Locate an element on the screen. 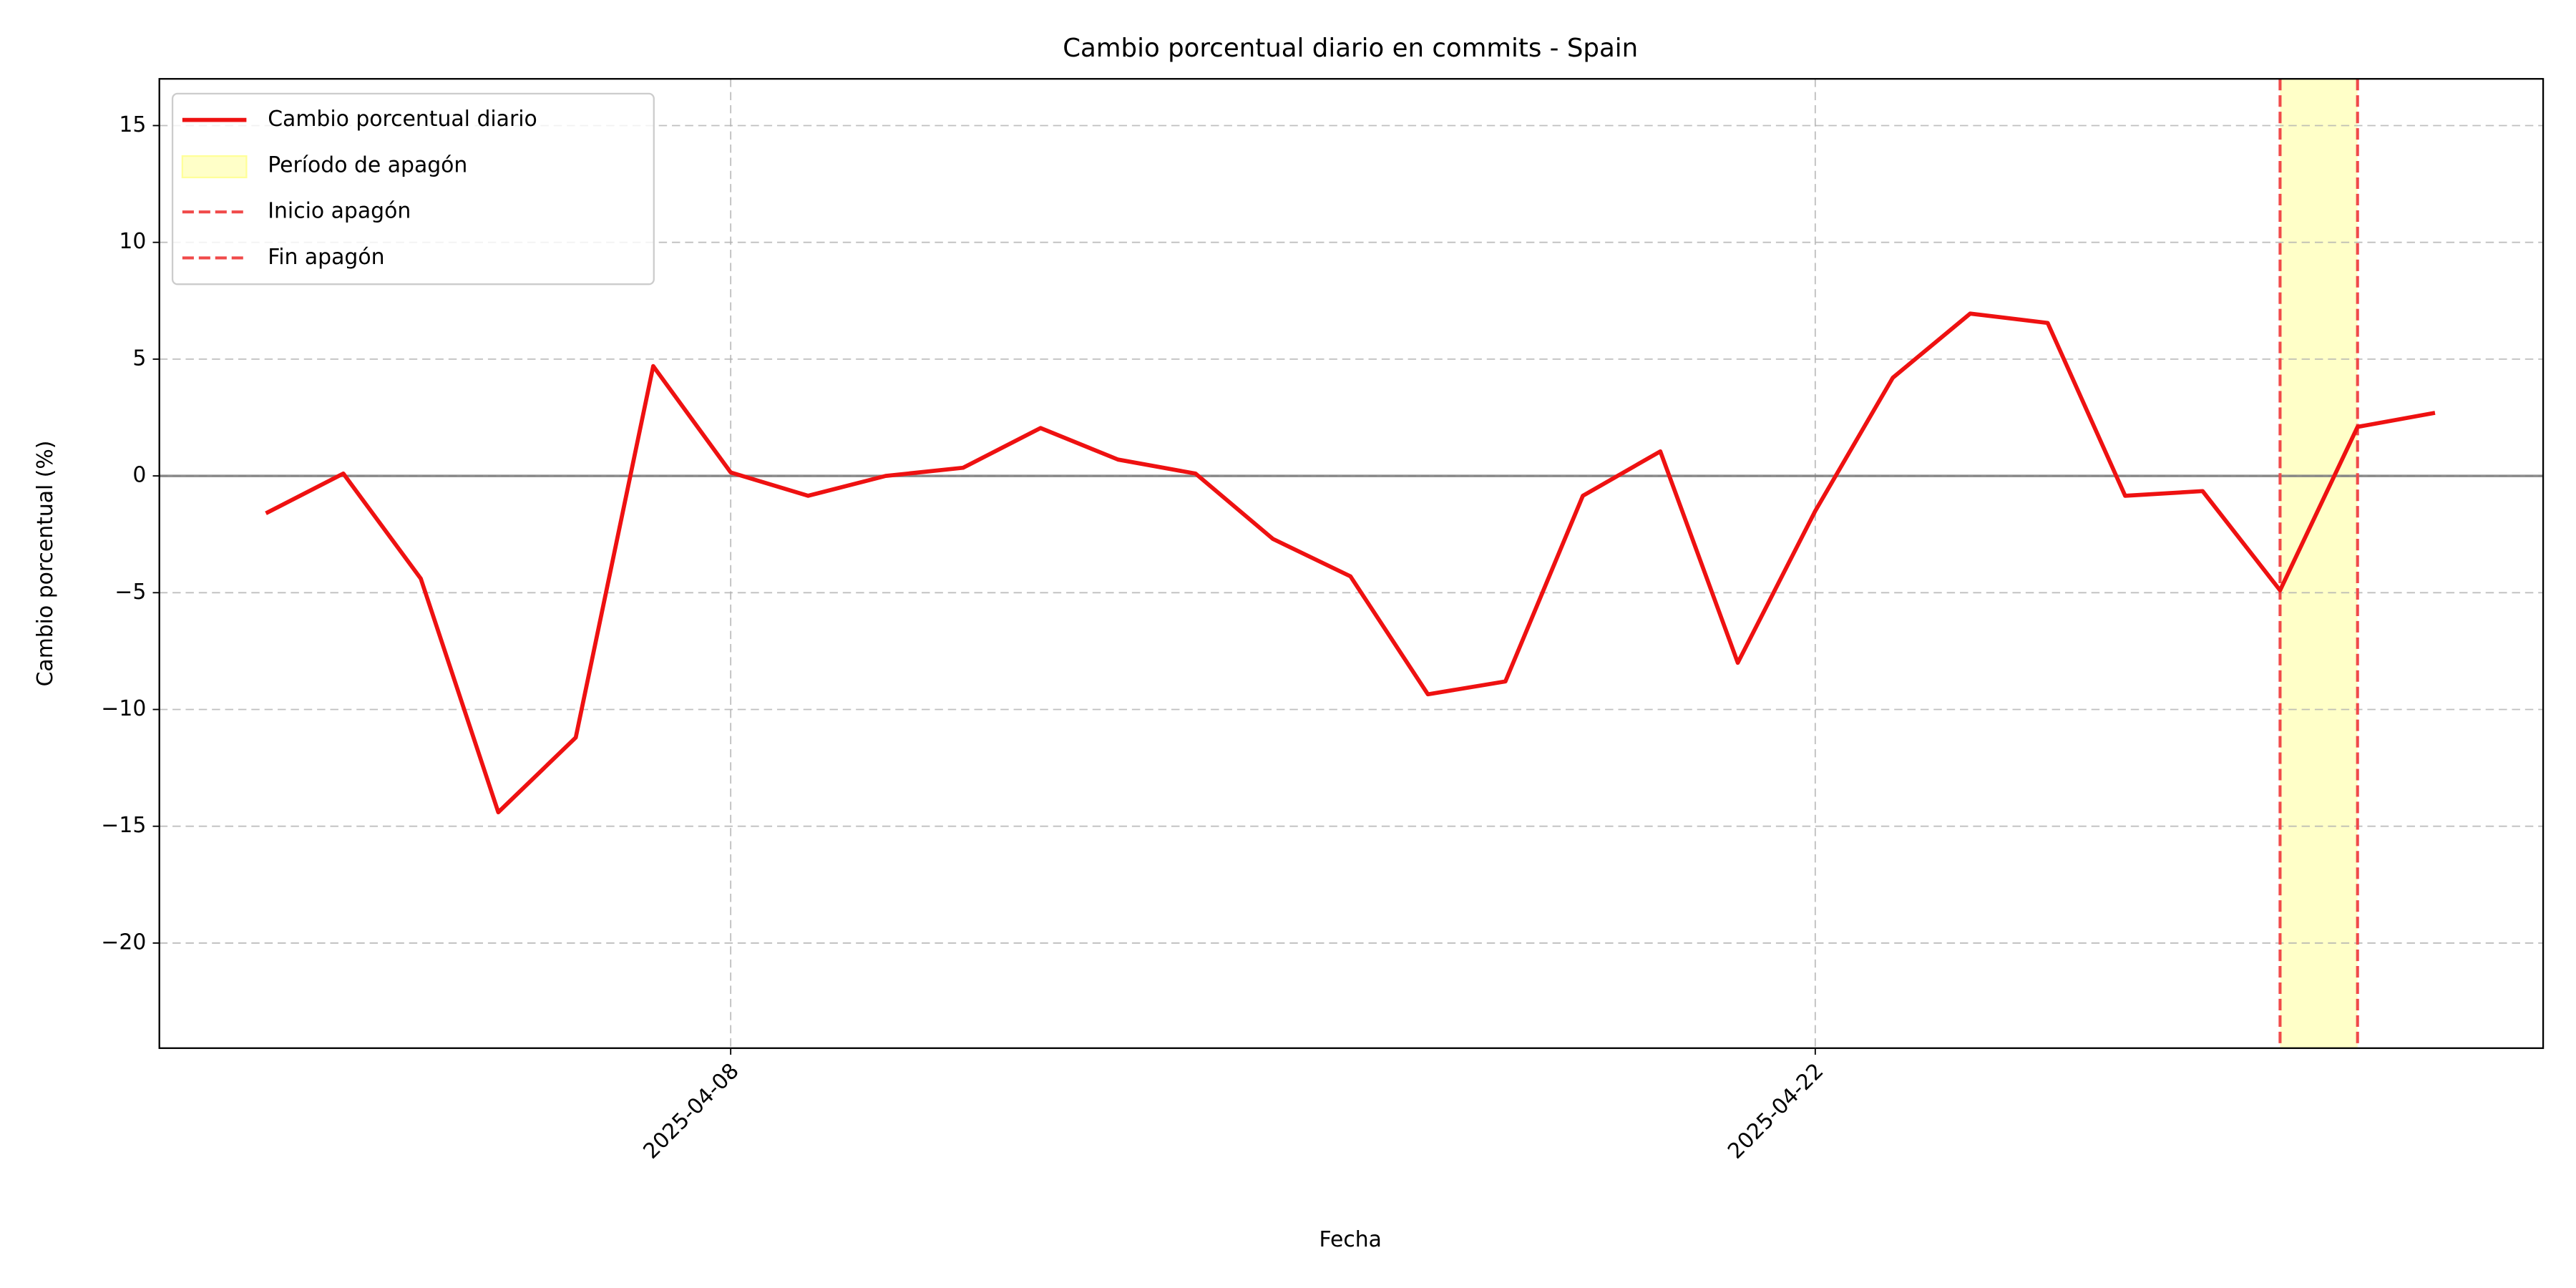  y-tick-label: −15 is located at coordinates (123, 825).